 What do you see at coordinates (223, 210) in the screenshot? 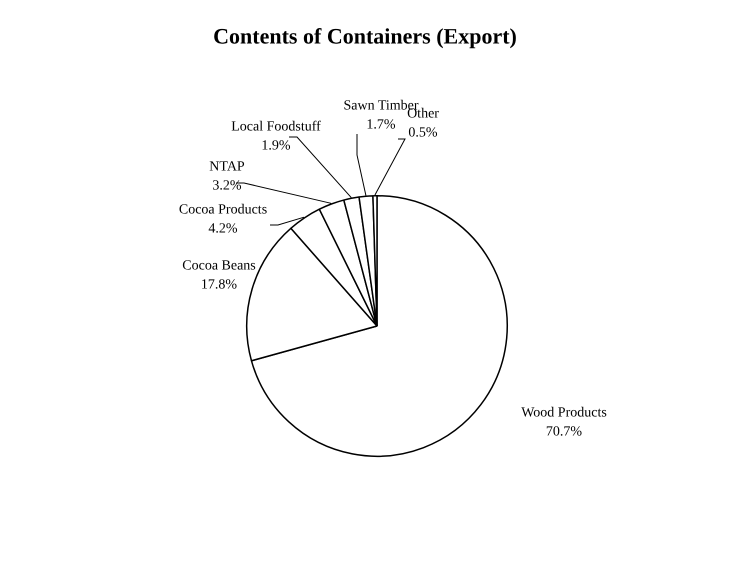
I see `slice-label: Cocoa Products` at bounding box center [223, 210].